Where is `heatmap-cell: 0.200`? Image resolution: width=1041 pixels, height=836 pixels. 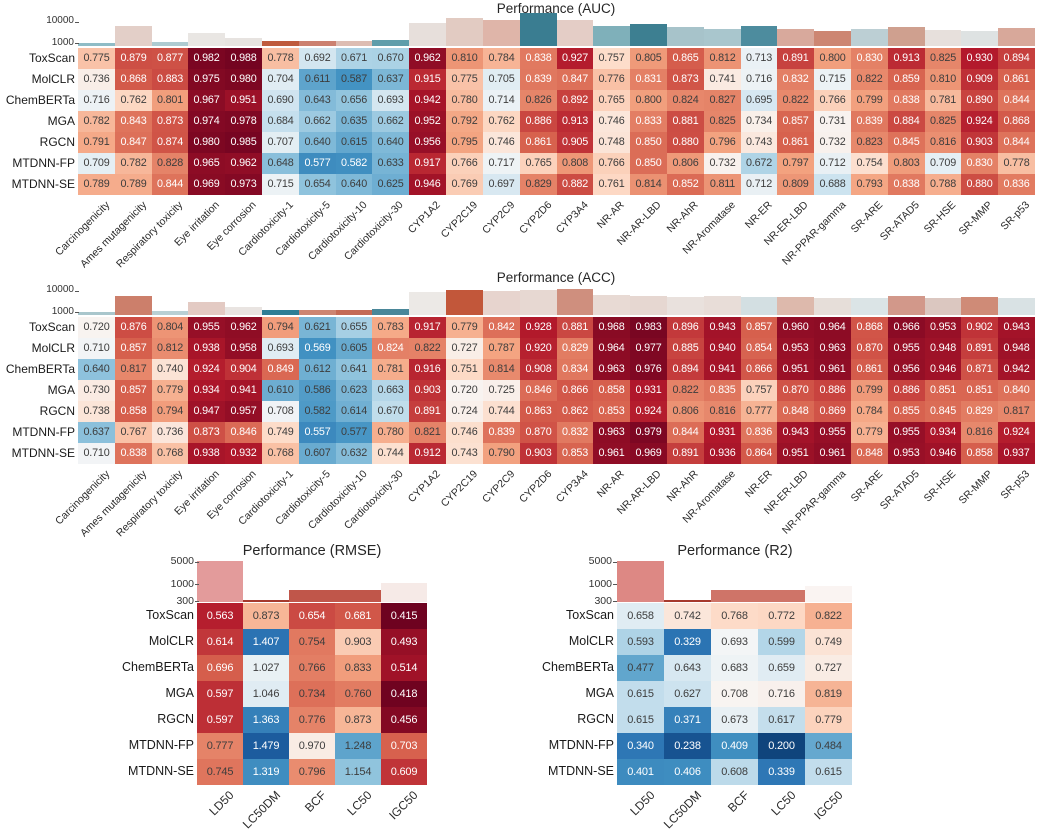 heatmap-cell: 0.200 is located at coordinates (781, 746).